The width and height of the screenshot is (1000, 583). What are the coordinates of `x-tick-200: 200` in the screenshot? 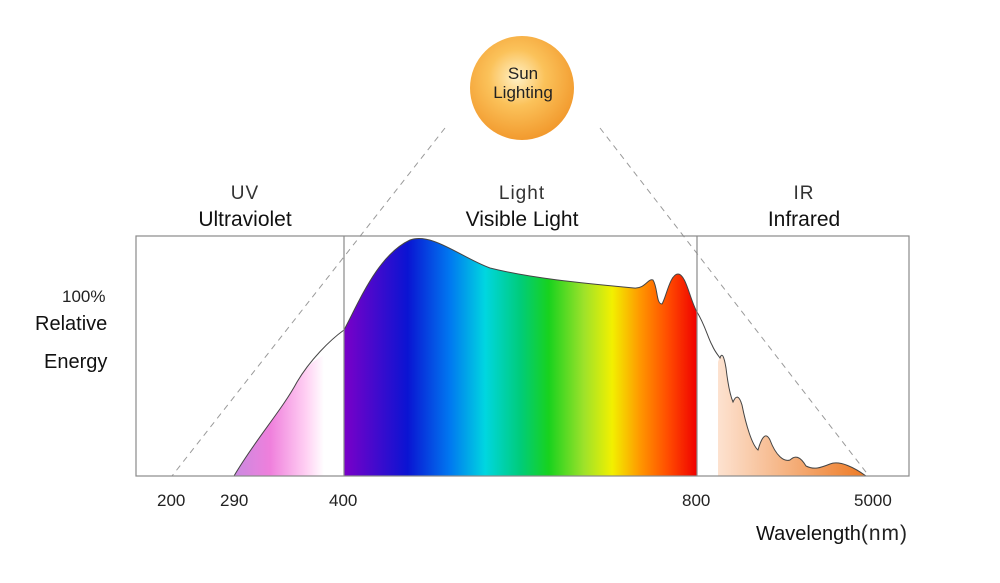 It's located at (171, 500).